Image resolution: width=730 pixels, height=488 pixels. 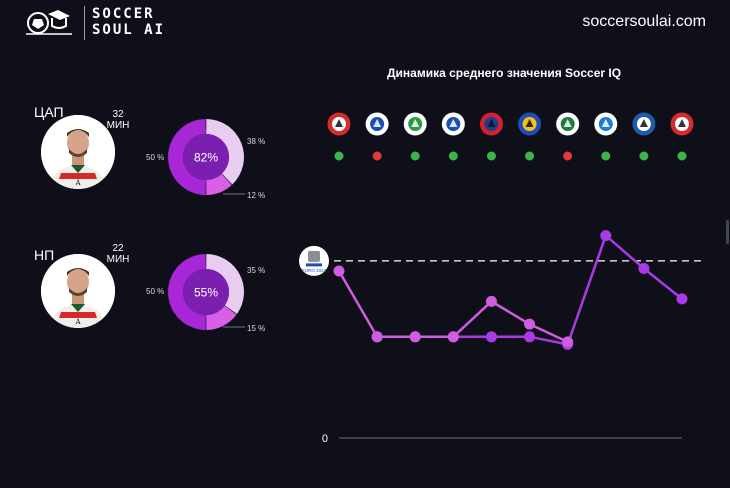 What do you see at coordinates (491, 124) in the screenshot?
I see `cska-logo-icon` at bounding box center [491, 124].